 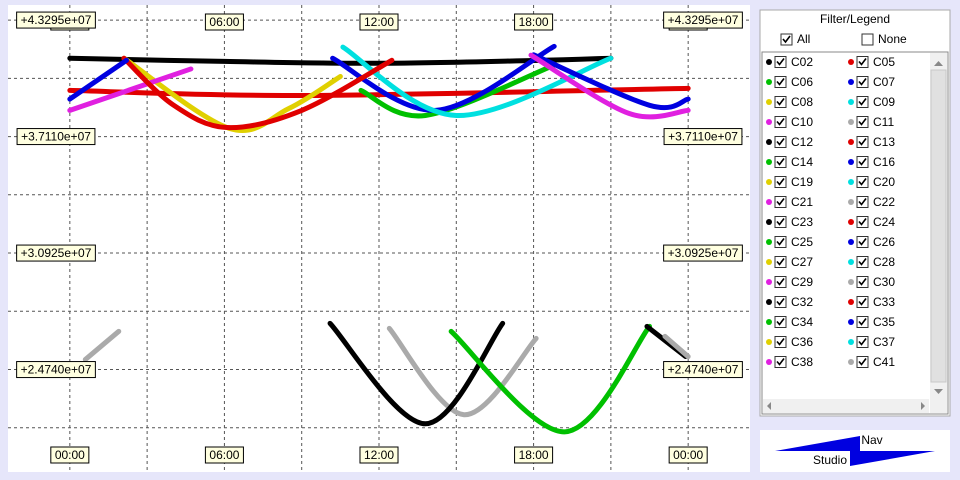 I want to click on legend-label: C14, so click(x=802, y=162).